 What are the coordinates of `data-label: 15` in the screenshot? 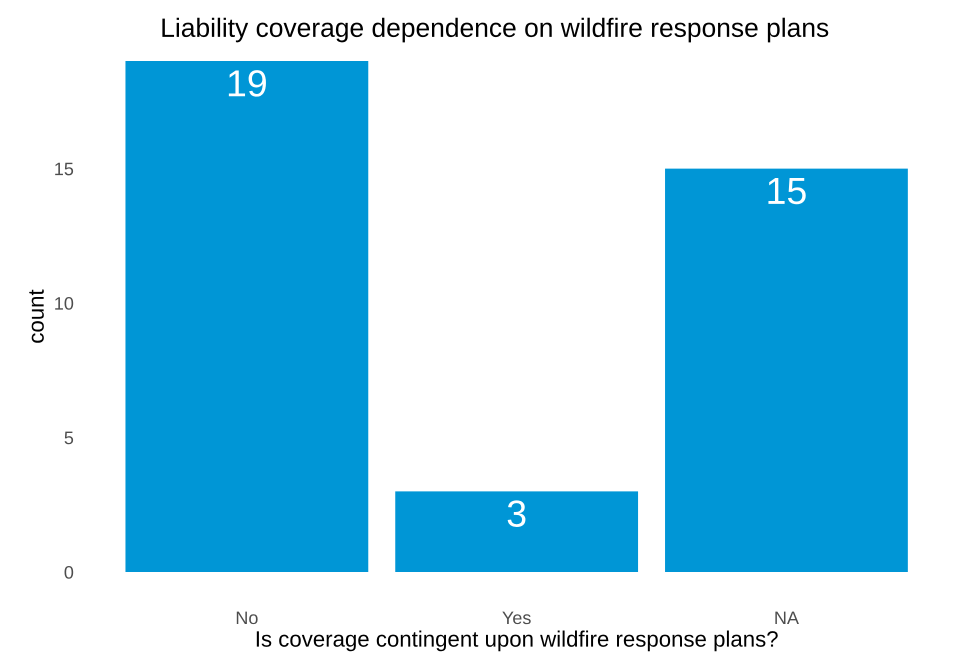 It's located at (787, 191).